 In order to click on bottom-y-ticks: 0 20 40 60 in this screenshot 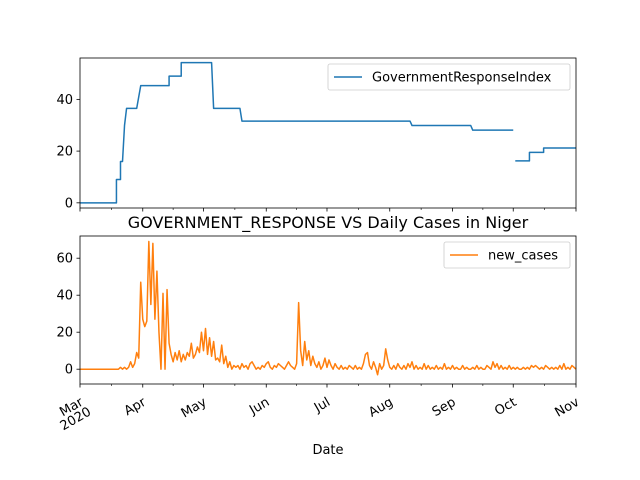, I will do `click(68, 315)`.